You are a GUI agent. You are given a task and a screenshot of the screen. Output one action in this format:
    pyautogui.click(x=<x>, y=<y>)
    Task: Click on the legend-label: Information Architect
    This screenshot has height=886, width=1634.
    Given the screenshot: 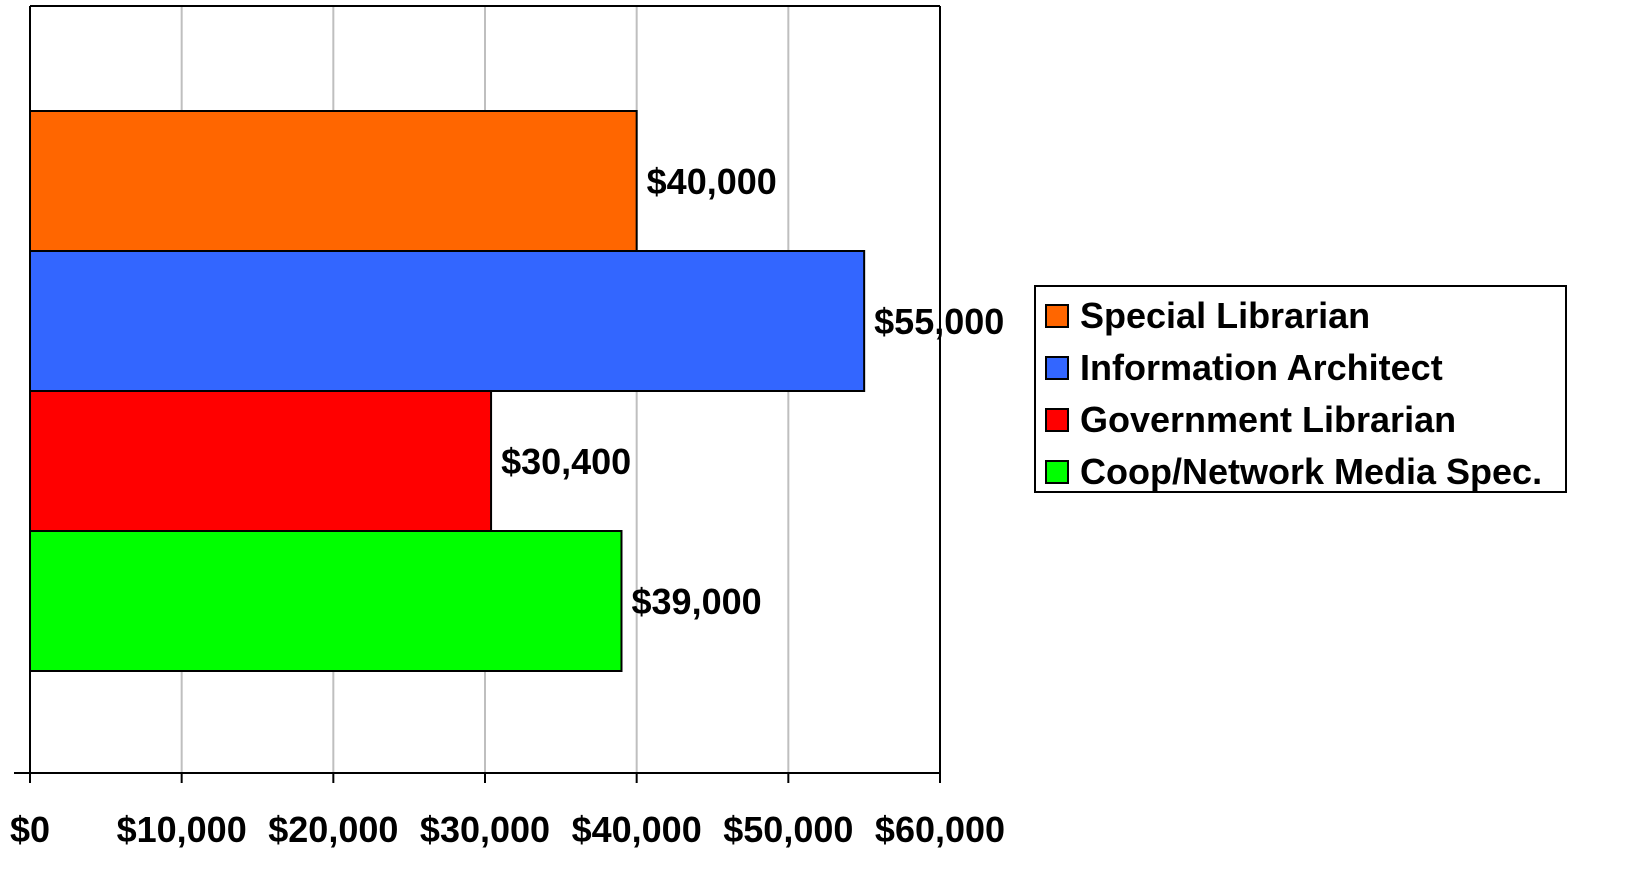 What is the action you would take?
    pyautogui.click(x=1261, y=367)
    